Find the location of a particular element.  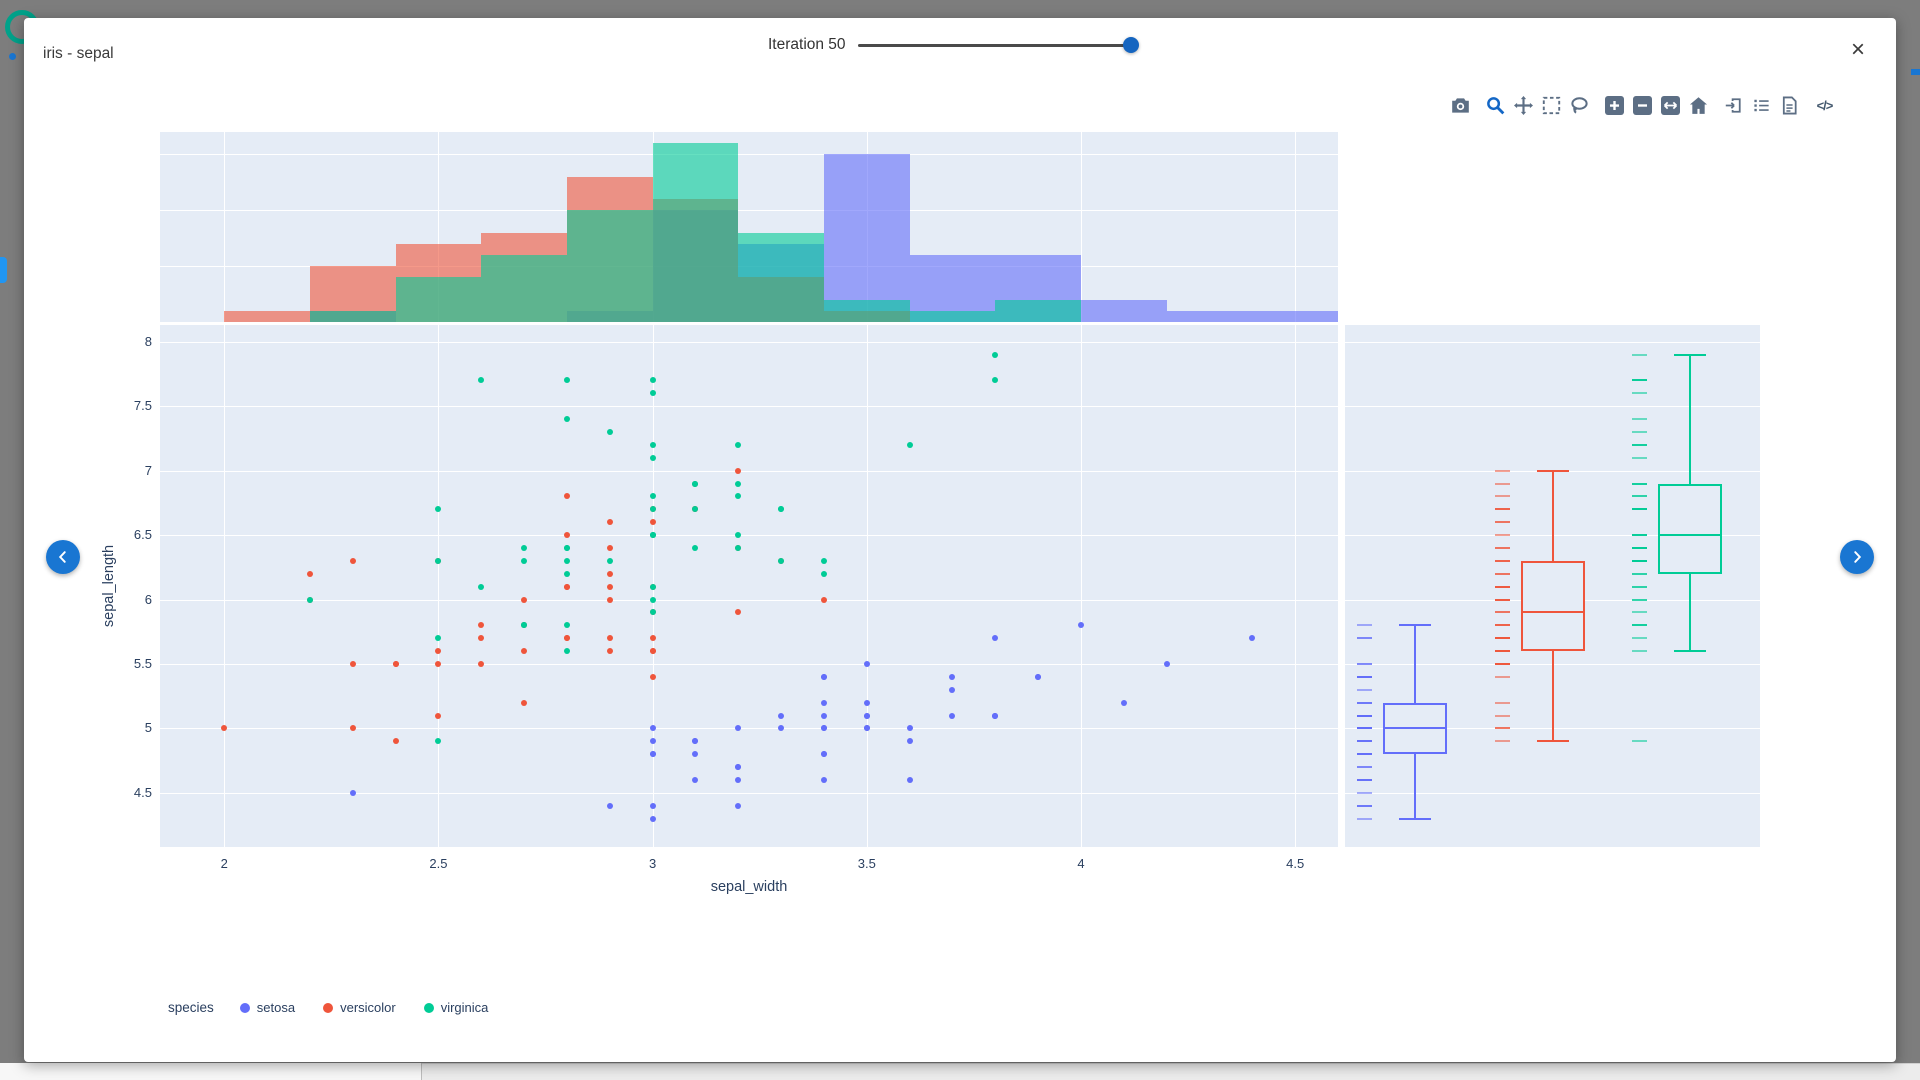

zoom-in-icon is located at coordinates (1614, 105).